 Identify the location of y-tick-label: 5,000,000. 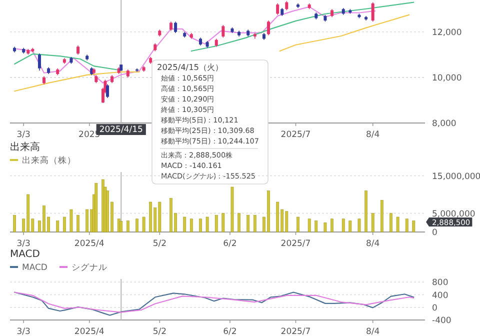
(454, 214).